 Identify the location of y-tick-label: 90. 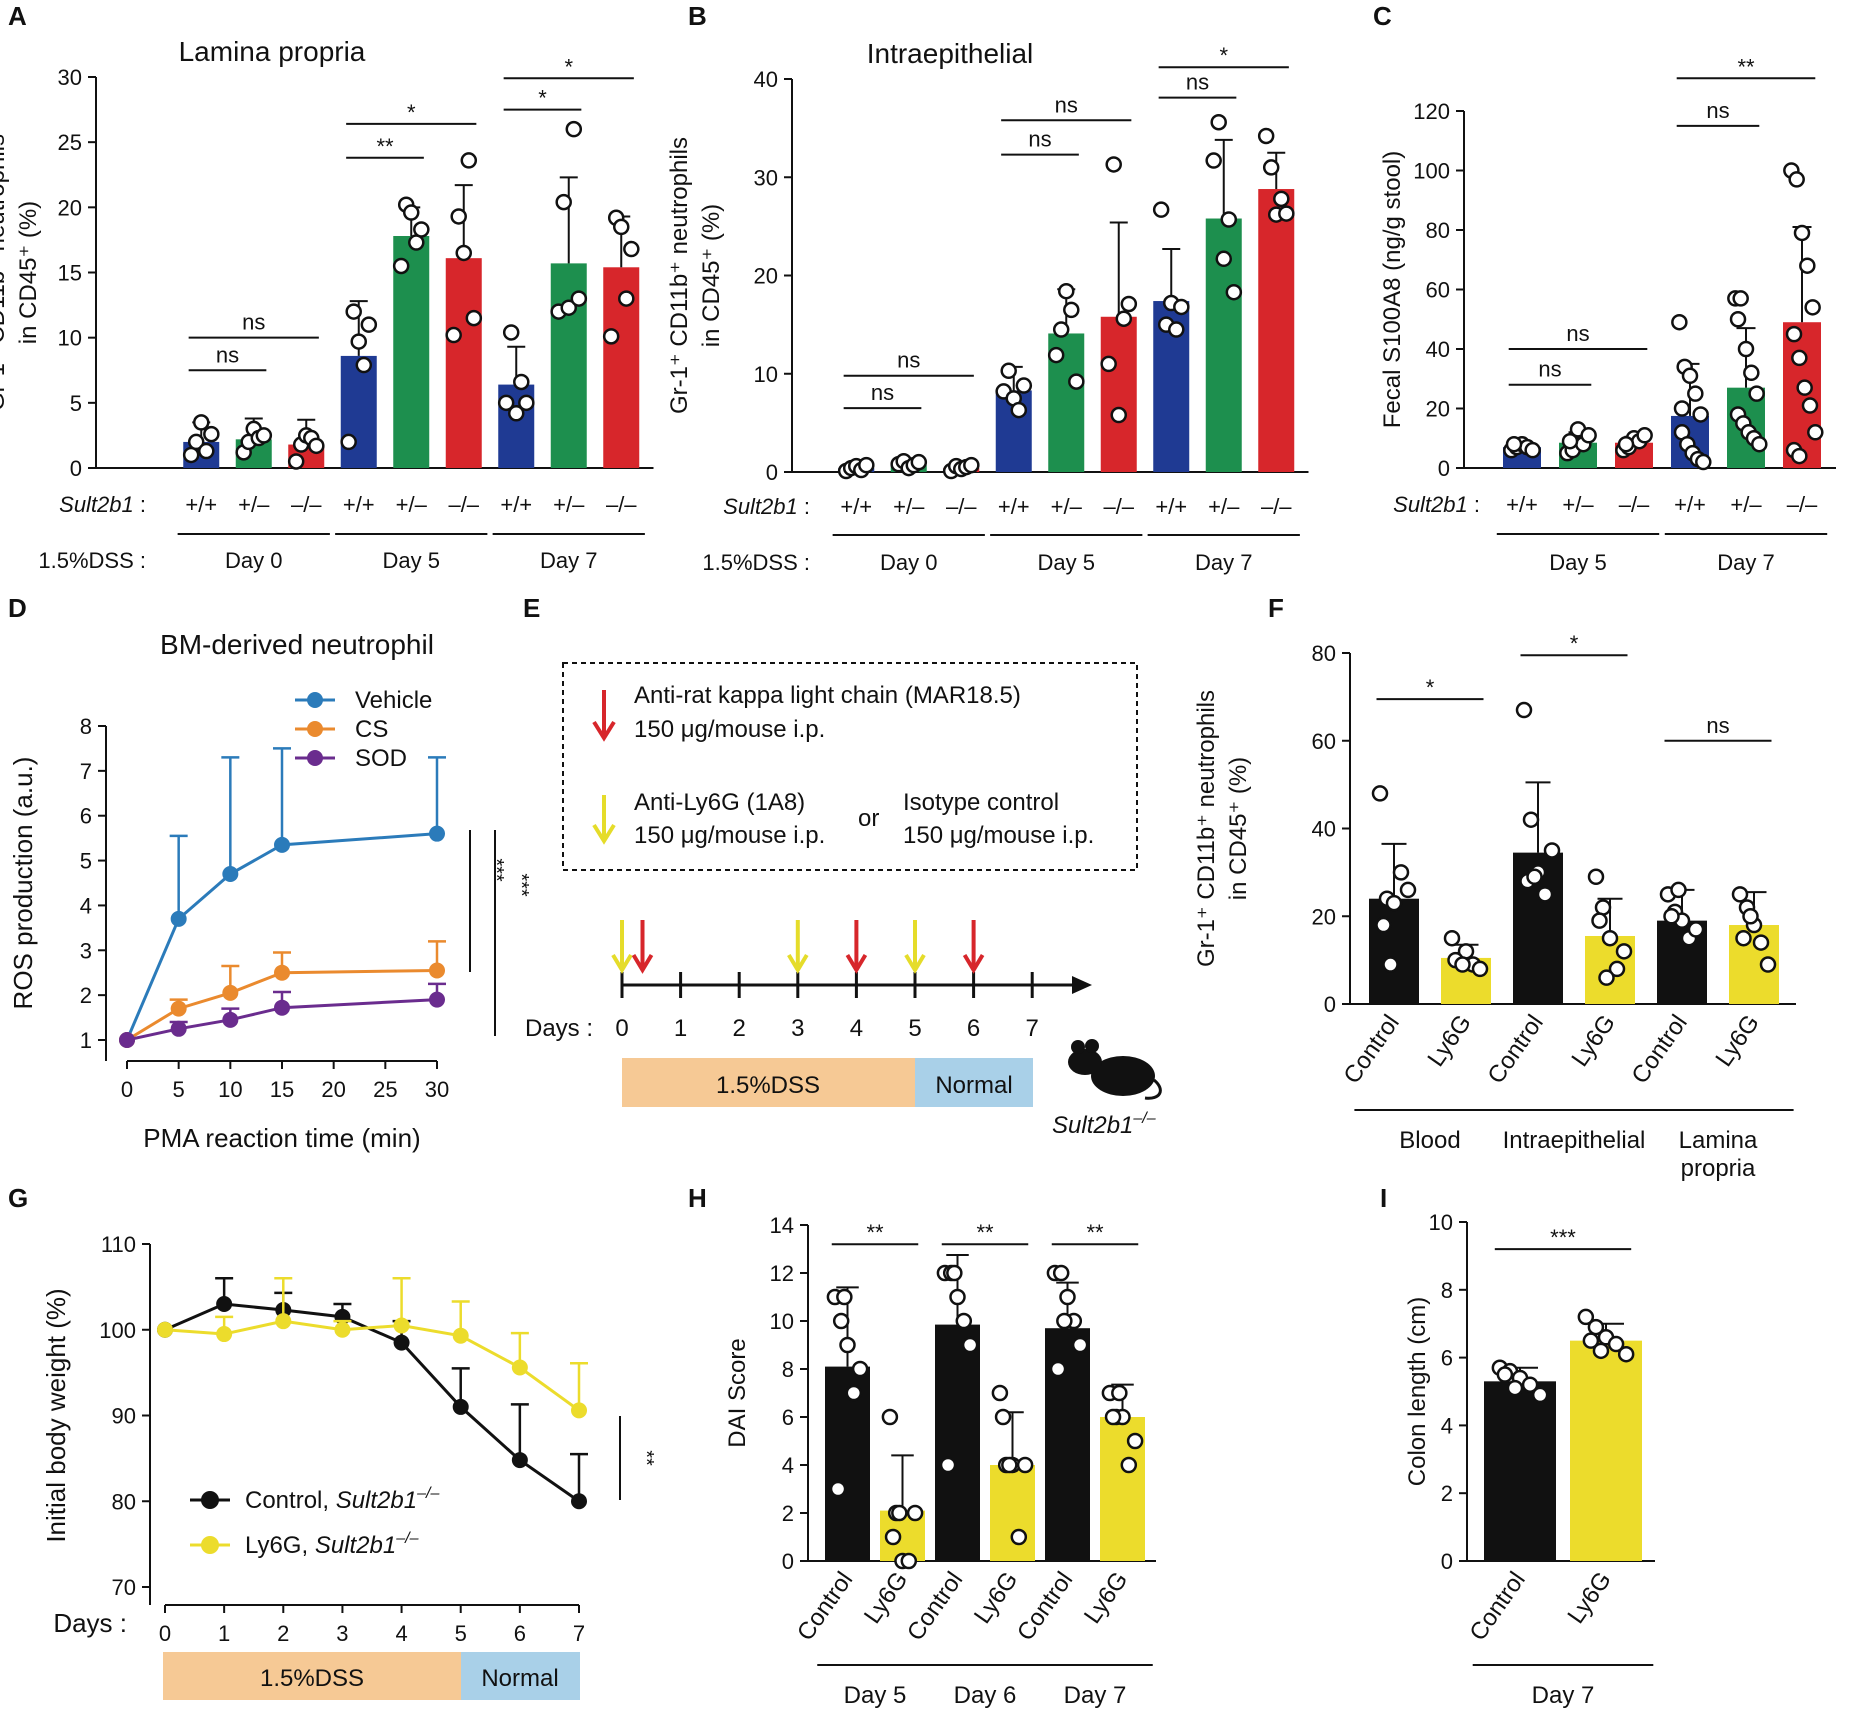
(124, 1416).